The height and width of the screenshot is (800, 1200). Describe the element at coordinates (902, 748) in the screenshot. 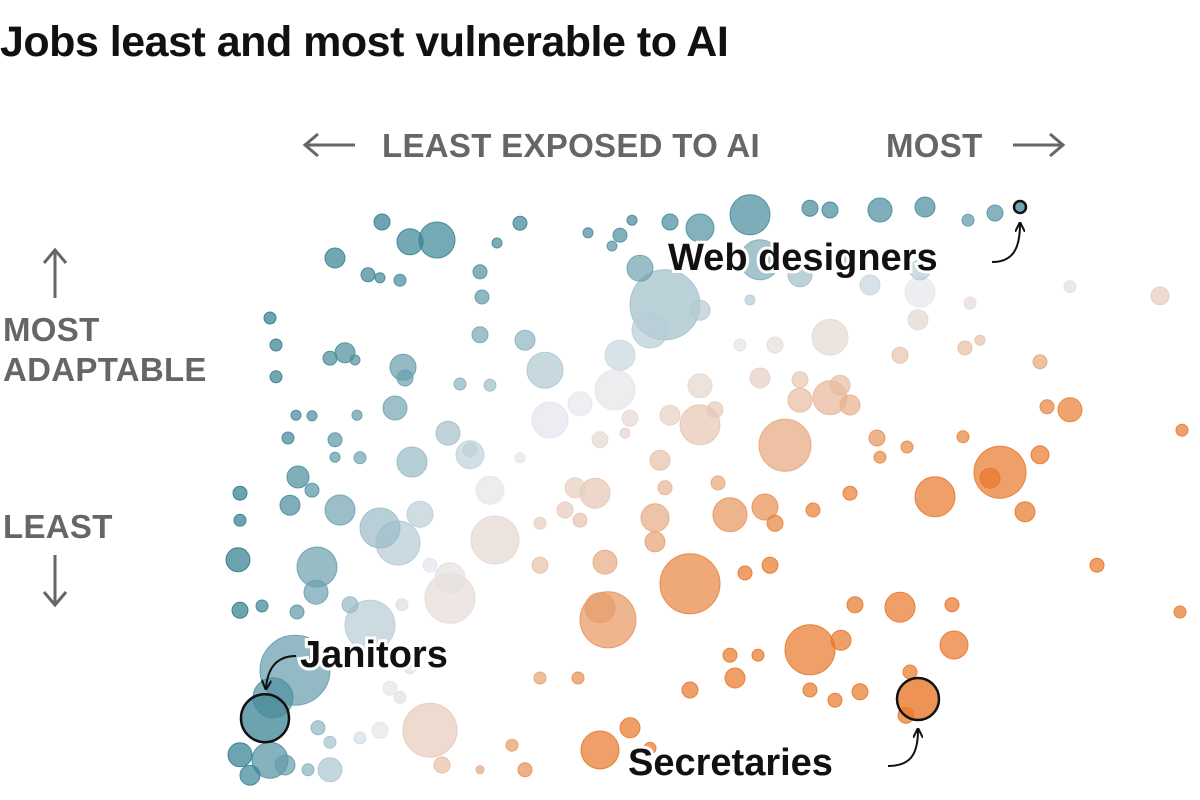

I see `secretaries-arrow` at that location.